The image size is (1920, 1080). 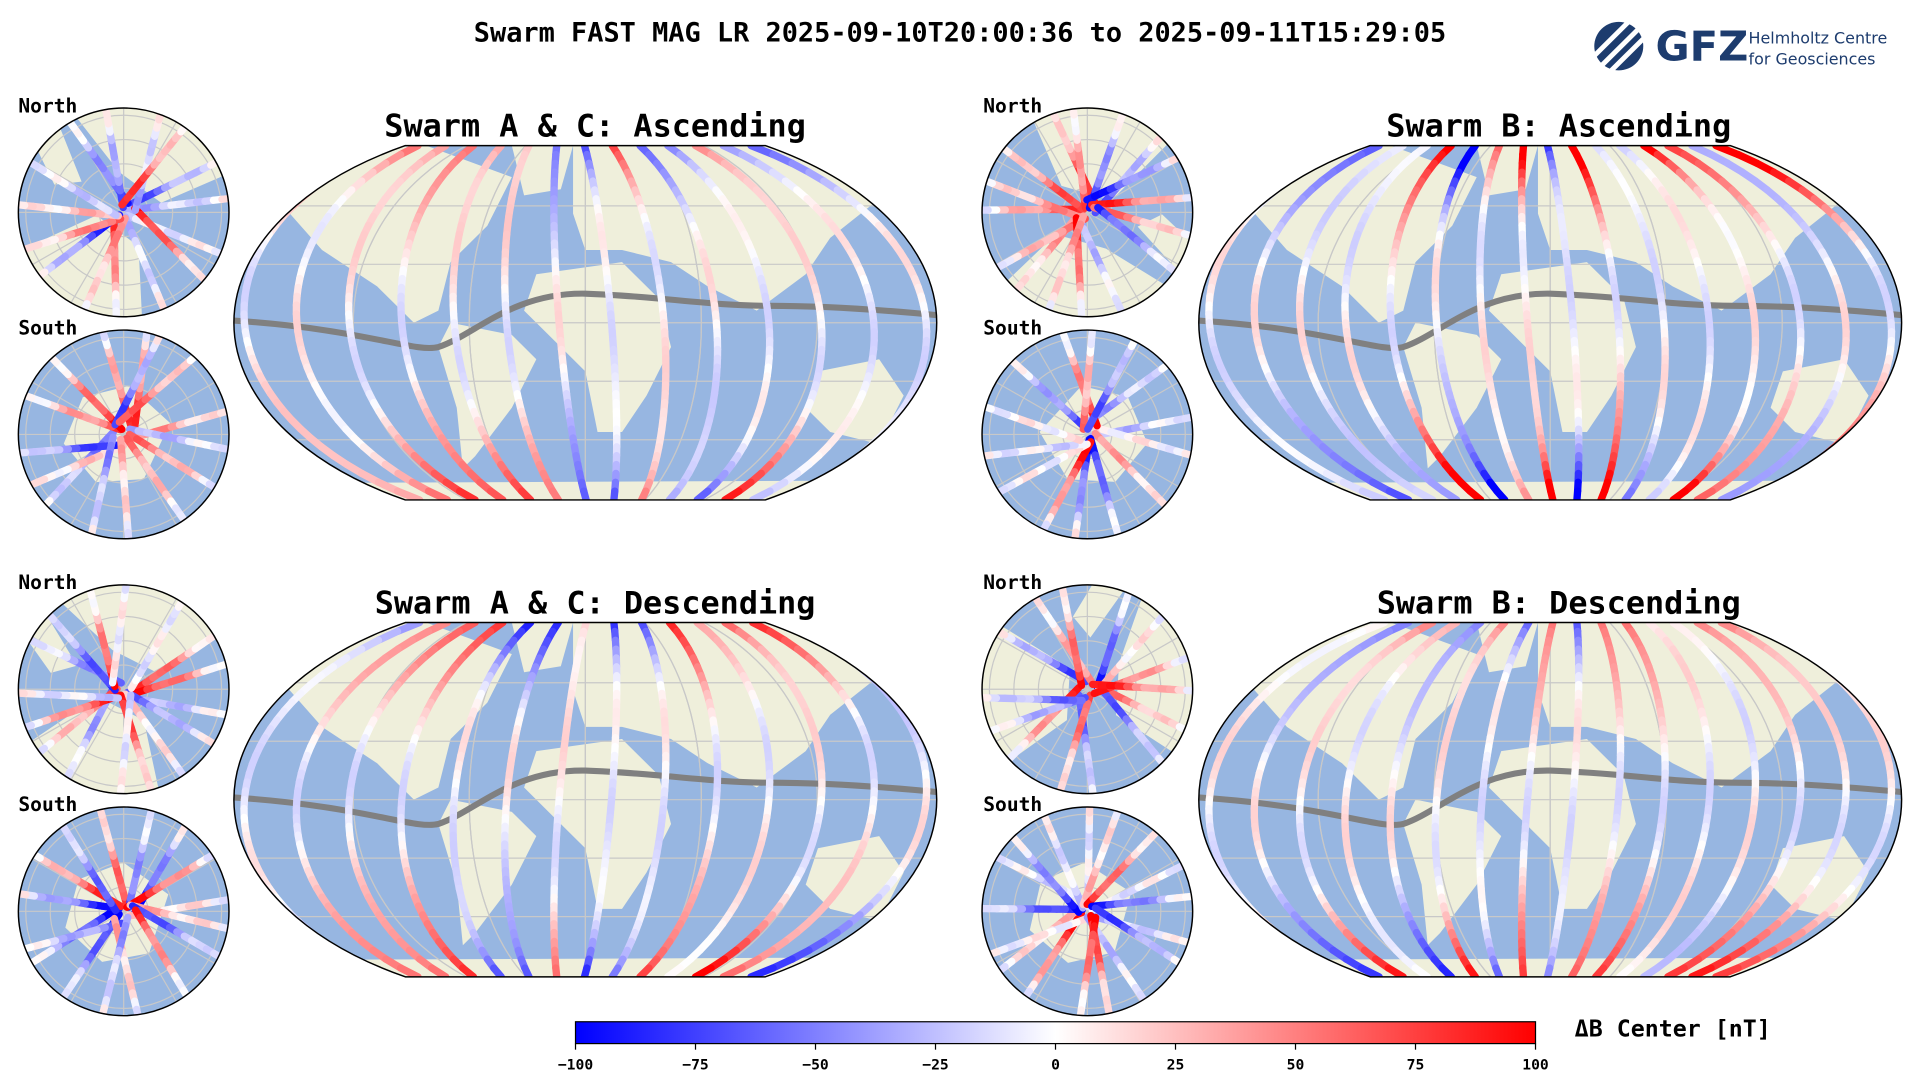 I want to click on colorbar-tick-label: −100, so click(x=575, y=1064).